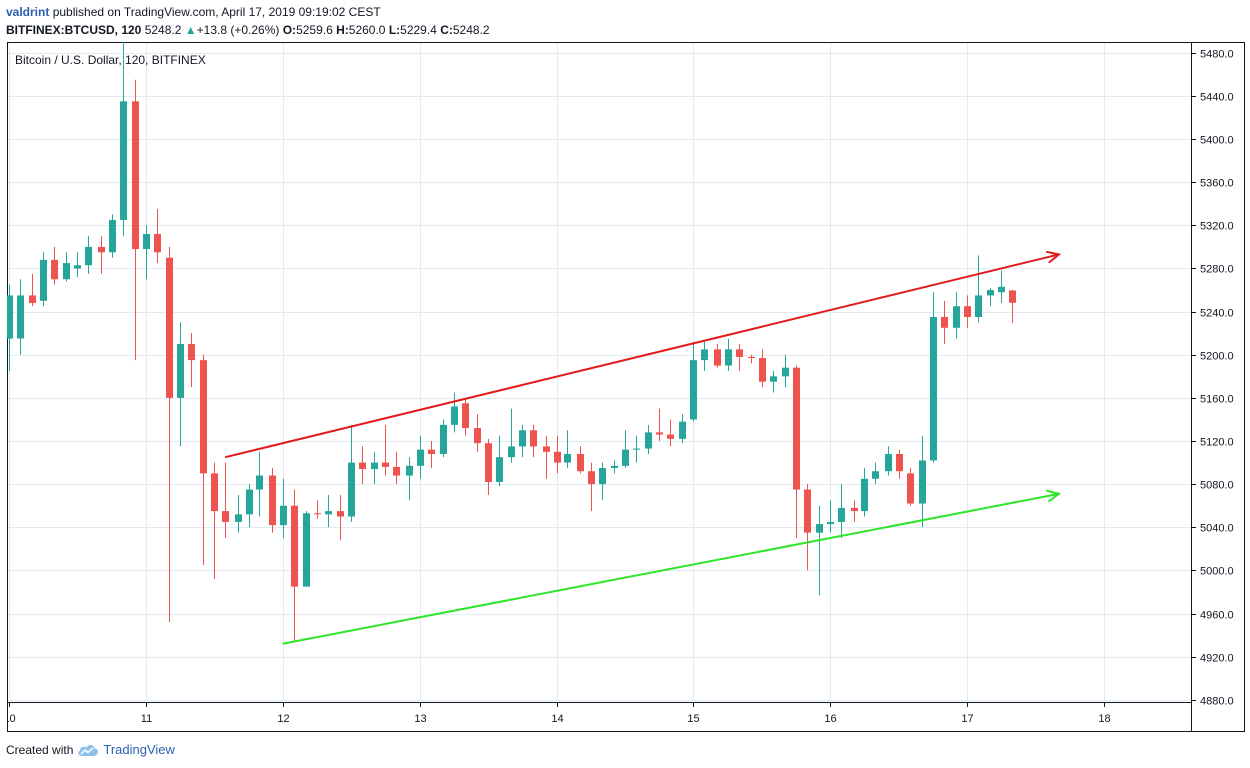 The height and width of the screenshot is (768, 1250). I want to click on time-axis: 10 11 12 13 14 15 16 17 18, so click(557, 713).